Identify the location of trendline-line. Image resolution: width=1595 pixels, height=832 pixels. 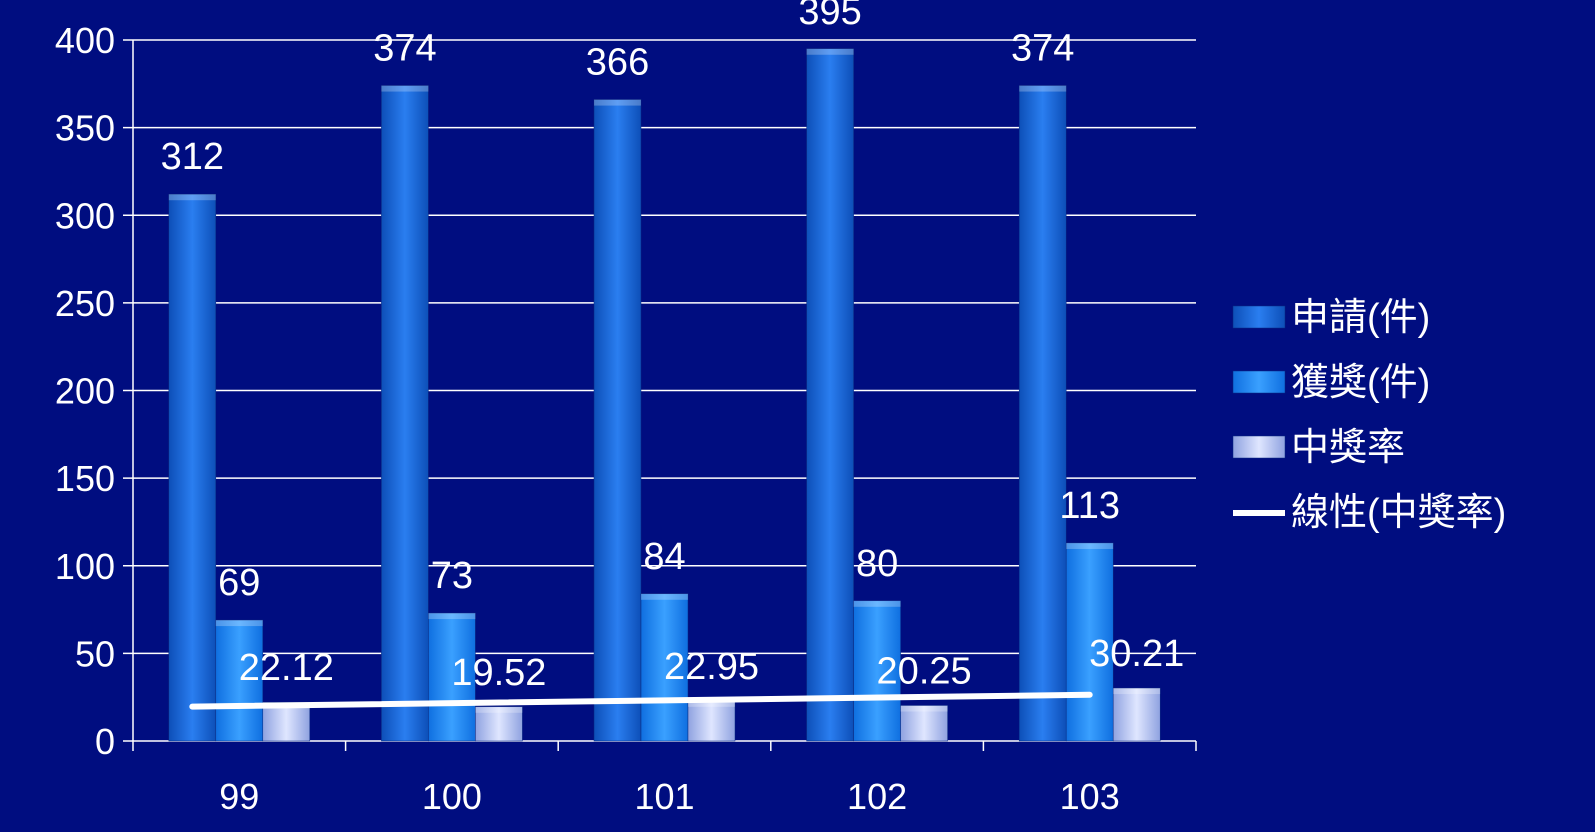
(641, 700).